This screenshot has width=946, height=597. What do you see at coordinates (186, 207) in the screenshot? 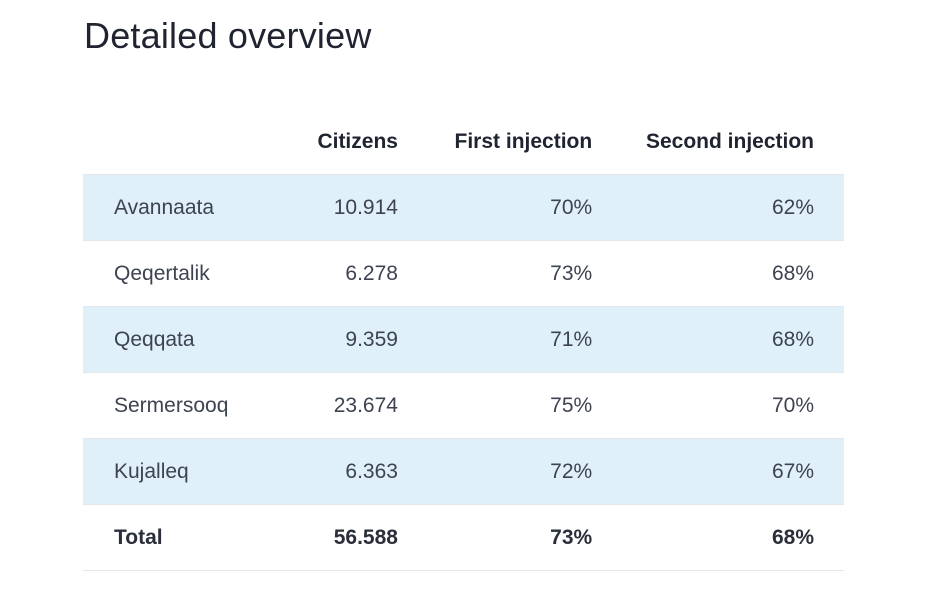
I see `region-name: Avannaata` at bounding box center [186, 207].